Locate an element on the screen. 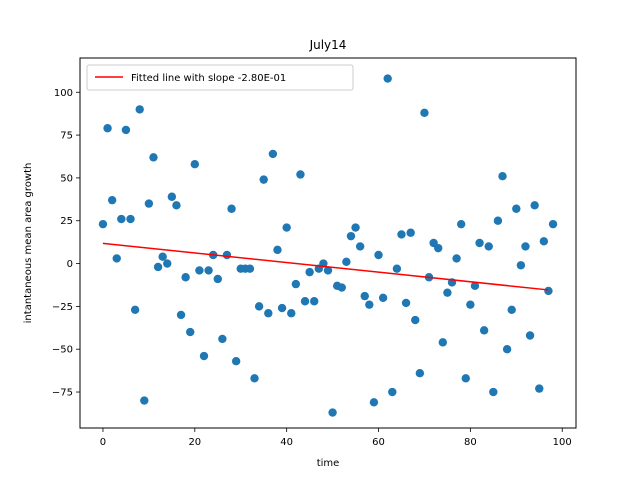 The image size is (640, 484). y-tick-label: 100 is located at coordinates (63, 93).